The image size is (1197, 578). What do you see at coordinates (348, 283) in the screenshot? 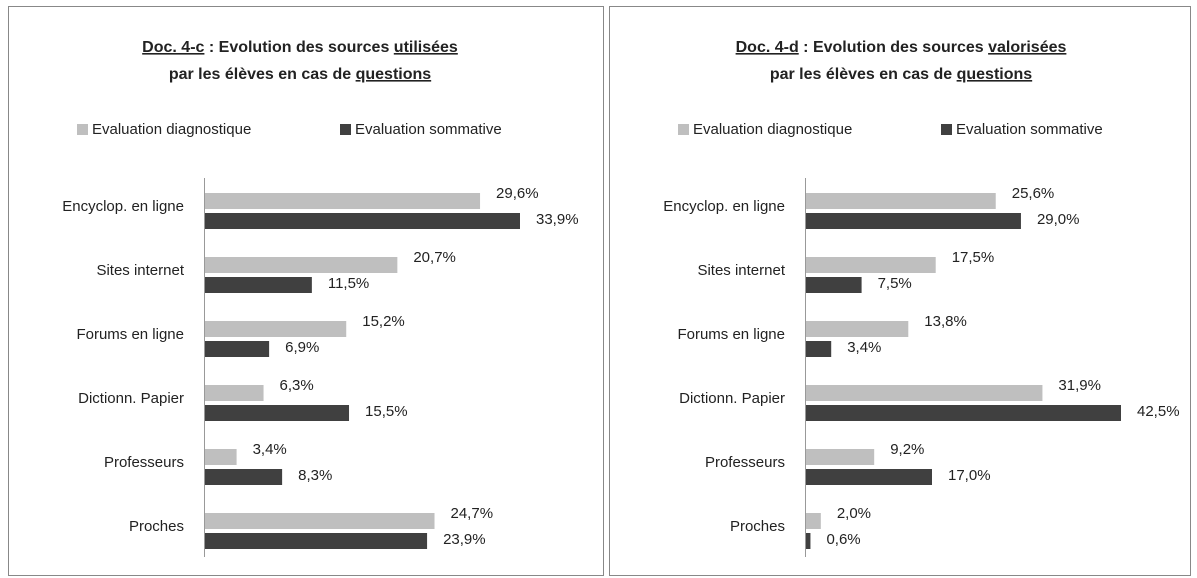
I see `data-label: 11,5%` at bounding box center [348, 283].